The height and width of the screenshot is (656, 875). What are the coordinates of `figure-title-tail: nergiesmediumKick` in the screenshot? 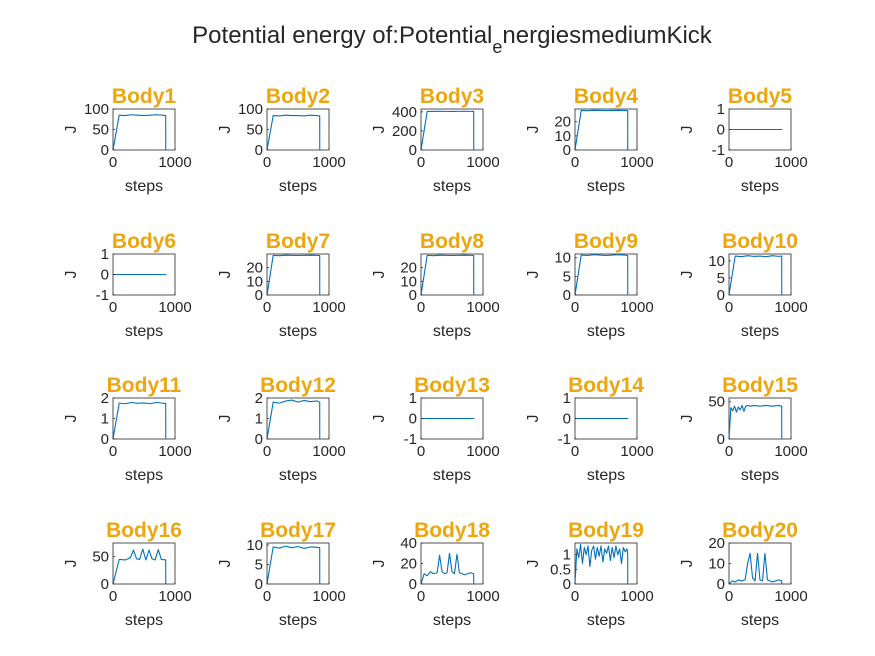 It's located at (607, 35).